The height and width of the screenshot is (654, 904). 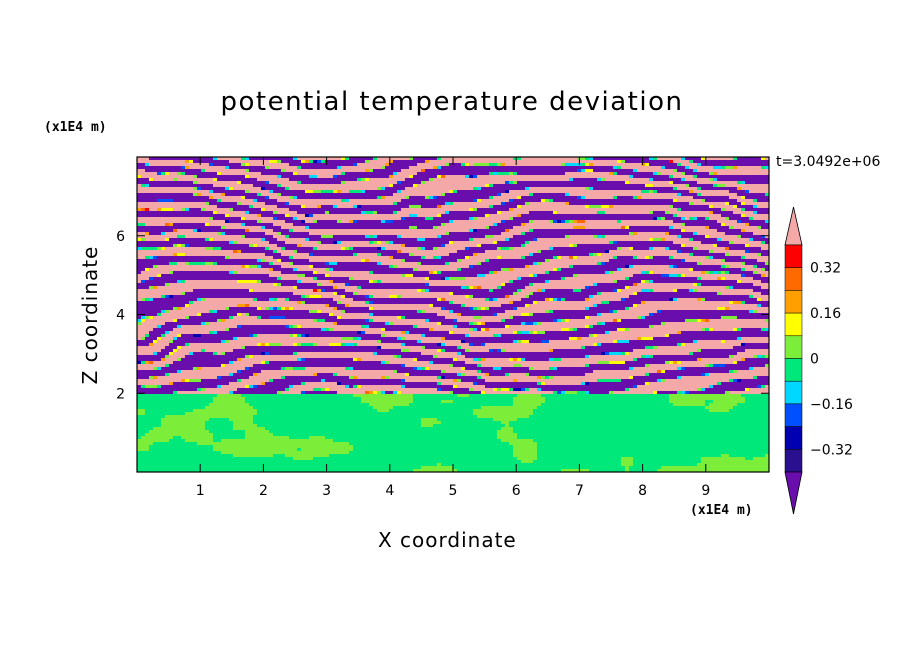 What do you see at coordinates (825, 314) in the screenshot?
I see `colorbar-tick-label: 0.16` at bounding box center [825, 314].